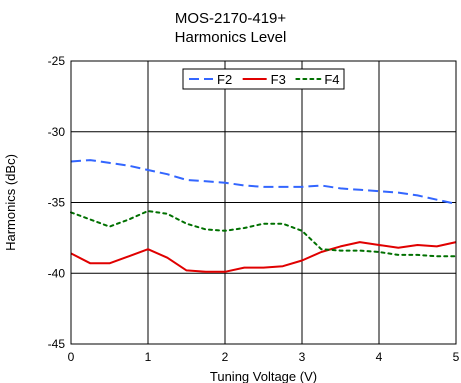 The width and height of the screenshot is (461, 383). I want to click on series-line-f2, so click(263, 182).